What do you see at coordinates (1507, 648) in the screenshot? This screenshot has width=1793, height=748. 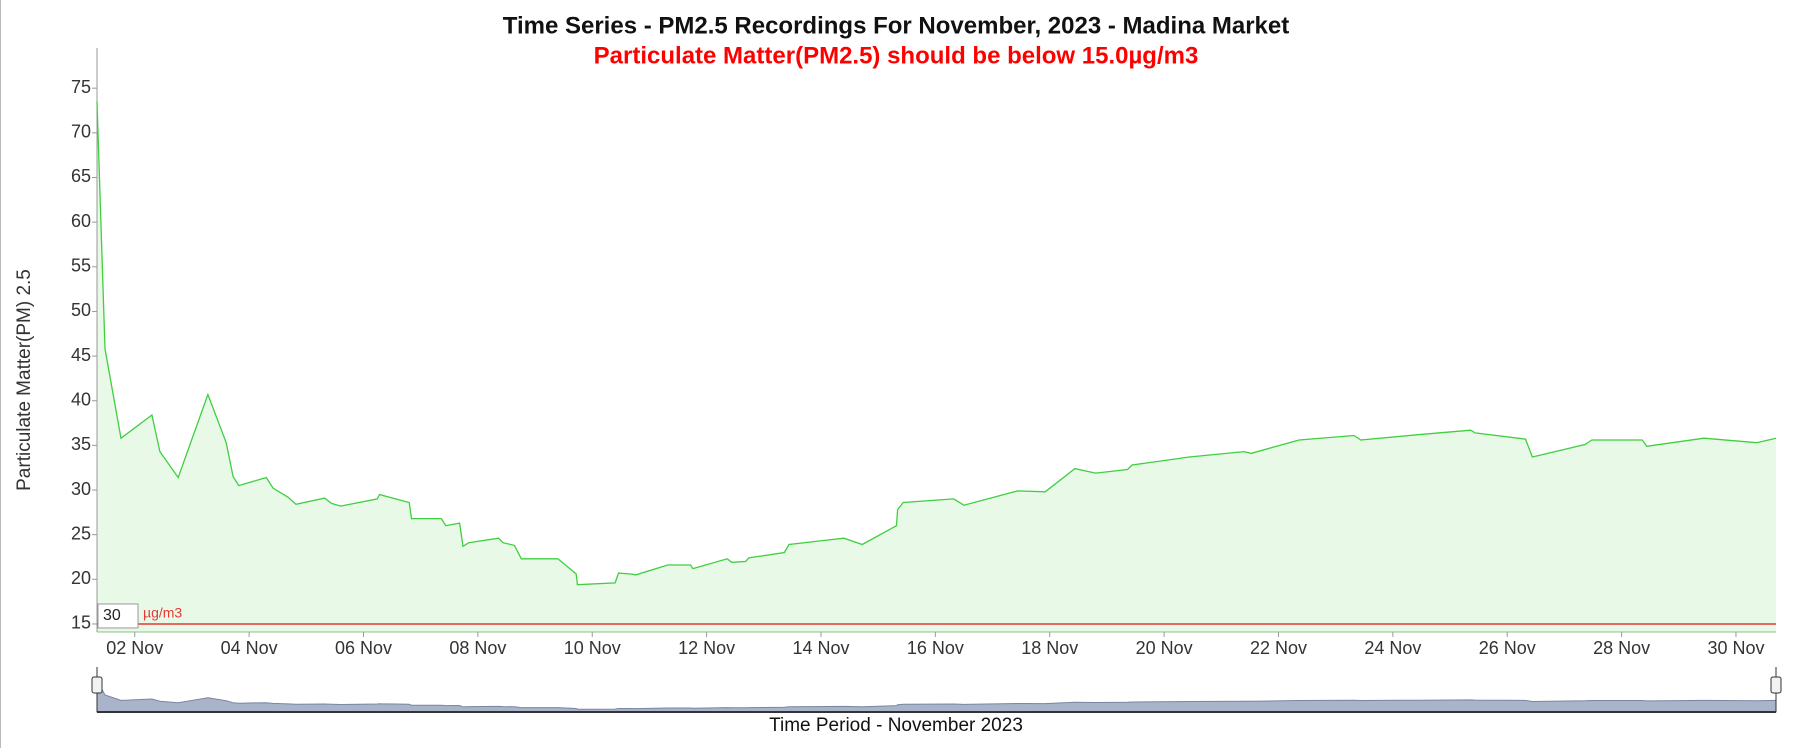 I see `x-tick-label: 26 Nov` at bounding box center [1507, 648].